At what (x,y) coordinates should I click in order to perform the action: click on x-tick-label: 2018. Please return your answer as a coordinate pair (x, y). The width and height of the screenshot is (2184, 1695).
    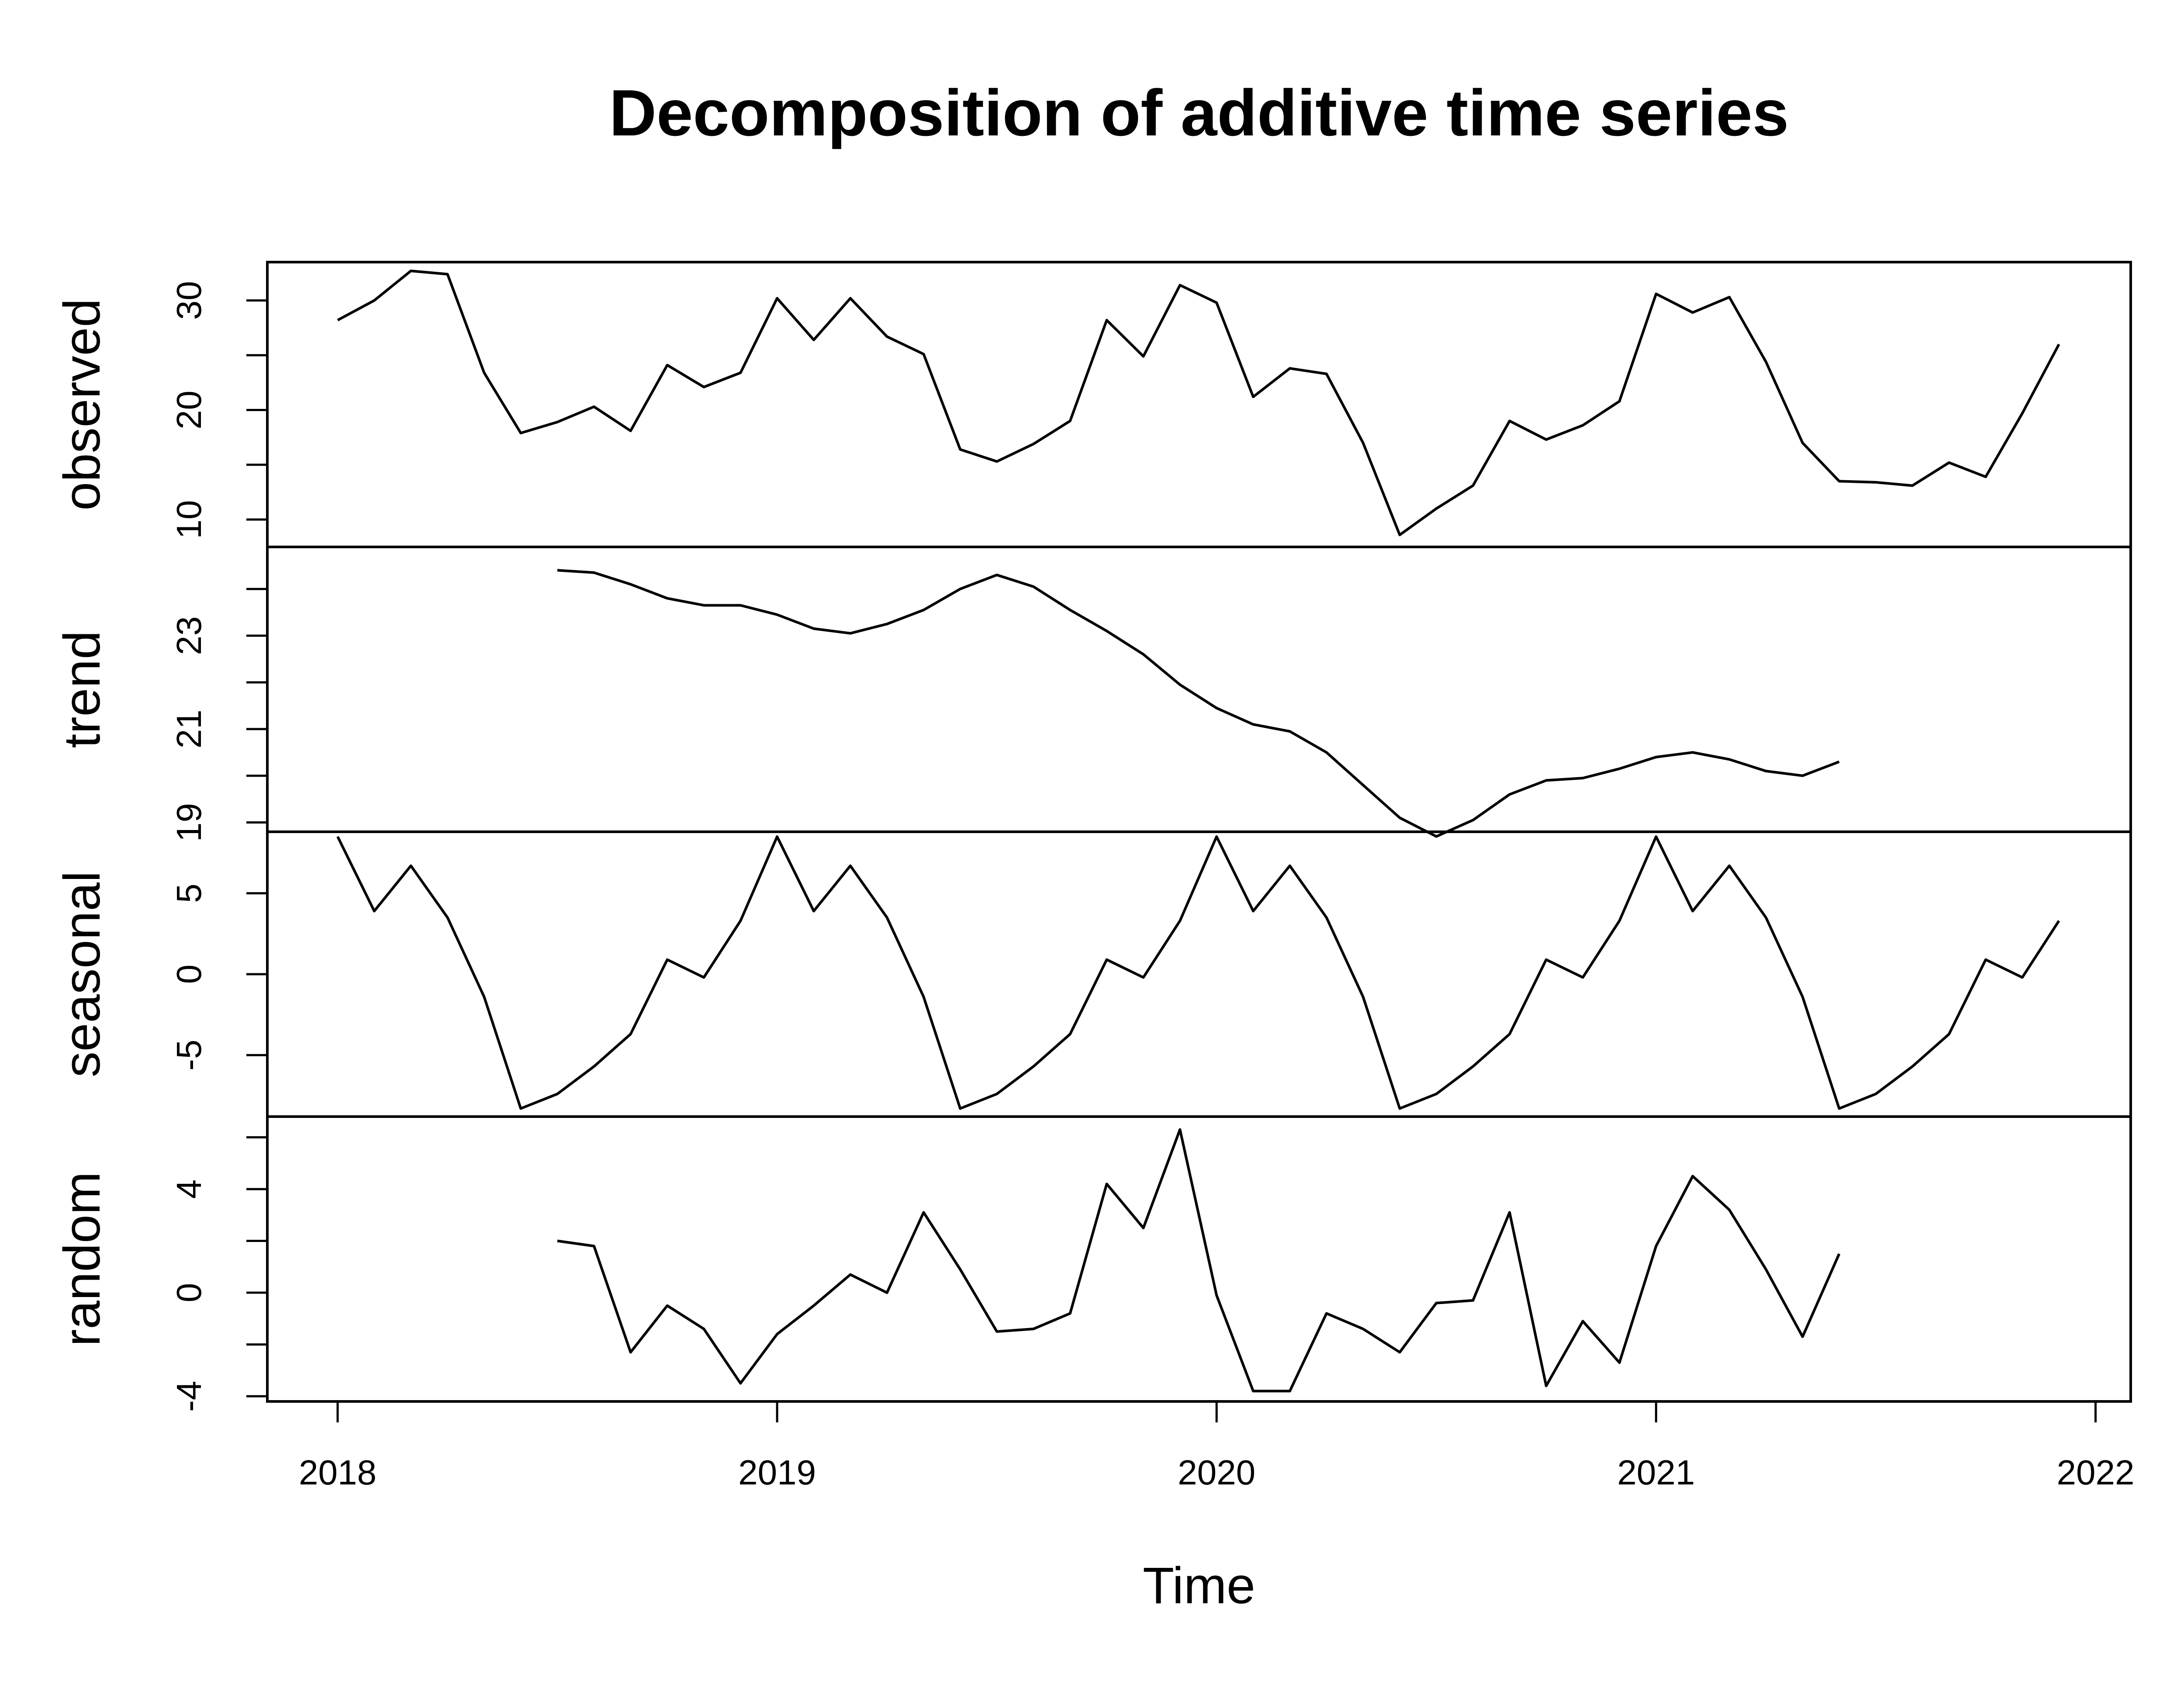
    Looking at the image, I should click on (338, 1472).